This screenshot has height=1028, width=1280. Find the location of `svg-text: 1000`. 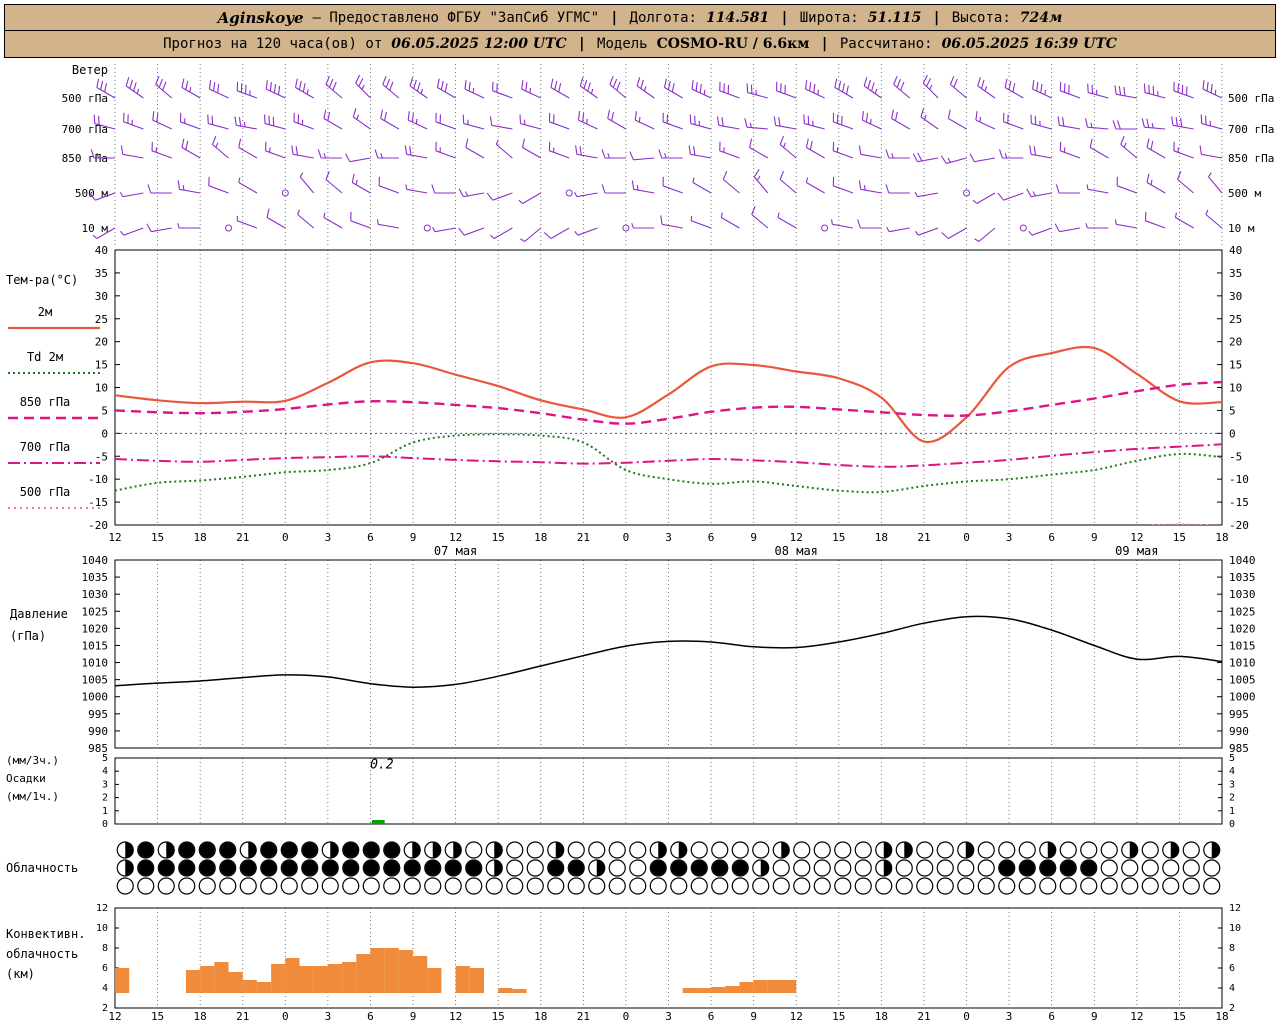

svg-text: 1000 is located at coordinates (1242, 697).